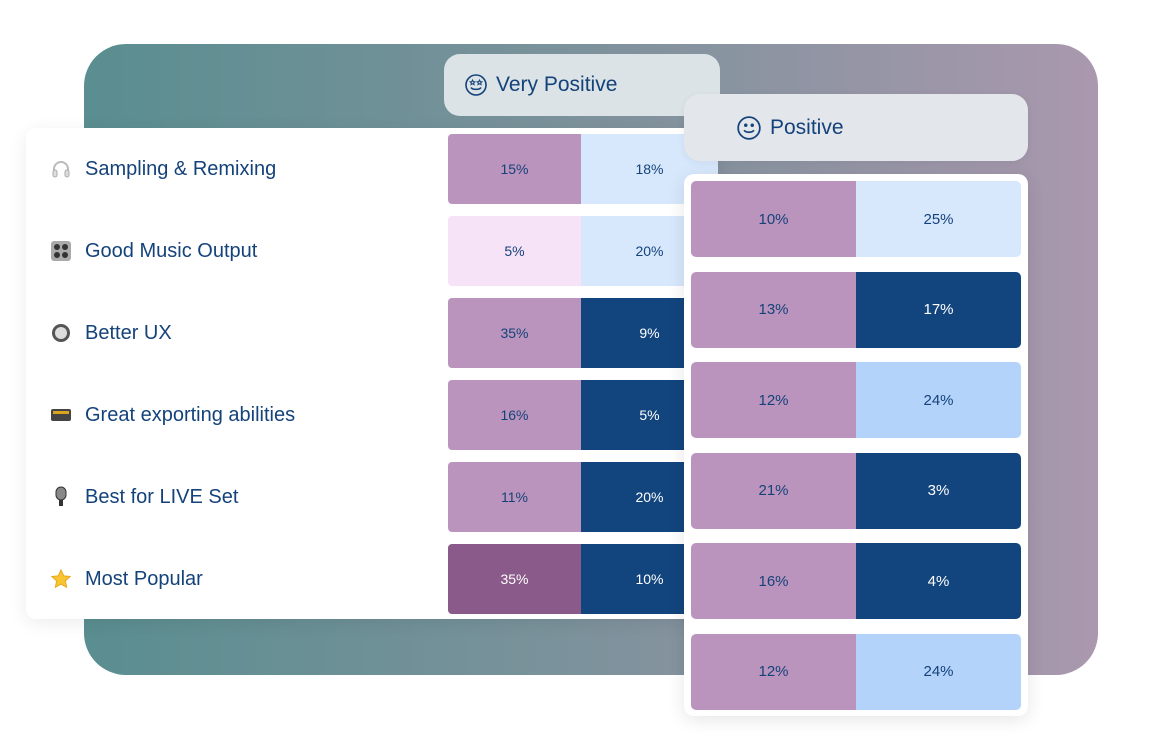 This screenshot has width=1164, height=742. I want to click on very-positive-cell: 15%, so click(514, 169).